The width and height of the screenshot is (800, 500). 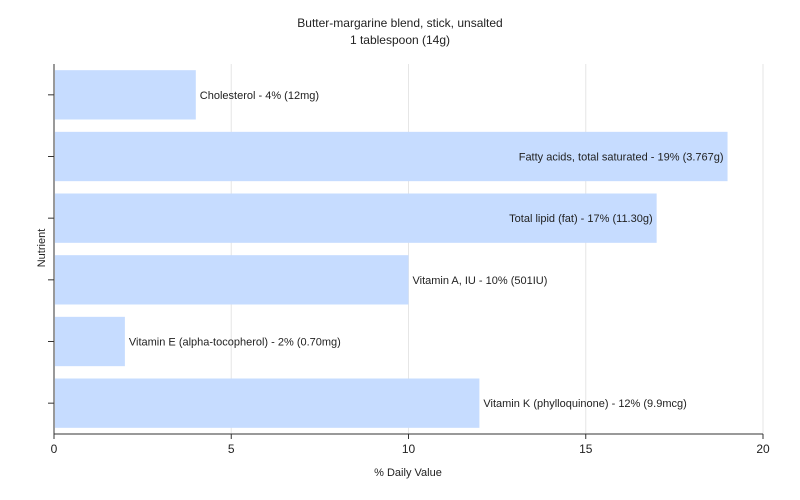 I want to click on bar-label: Vitamin K (phylloquinone) - 12% (9.9mcg), so click(x=584, y=404).